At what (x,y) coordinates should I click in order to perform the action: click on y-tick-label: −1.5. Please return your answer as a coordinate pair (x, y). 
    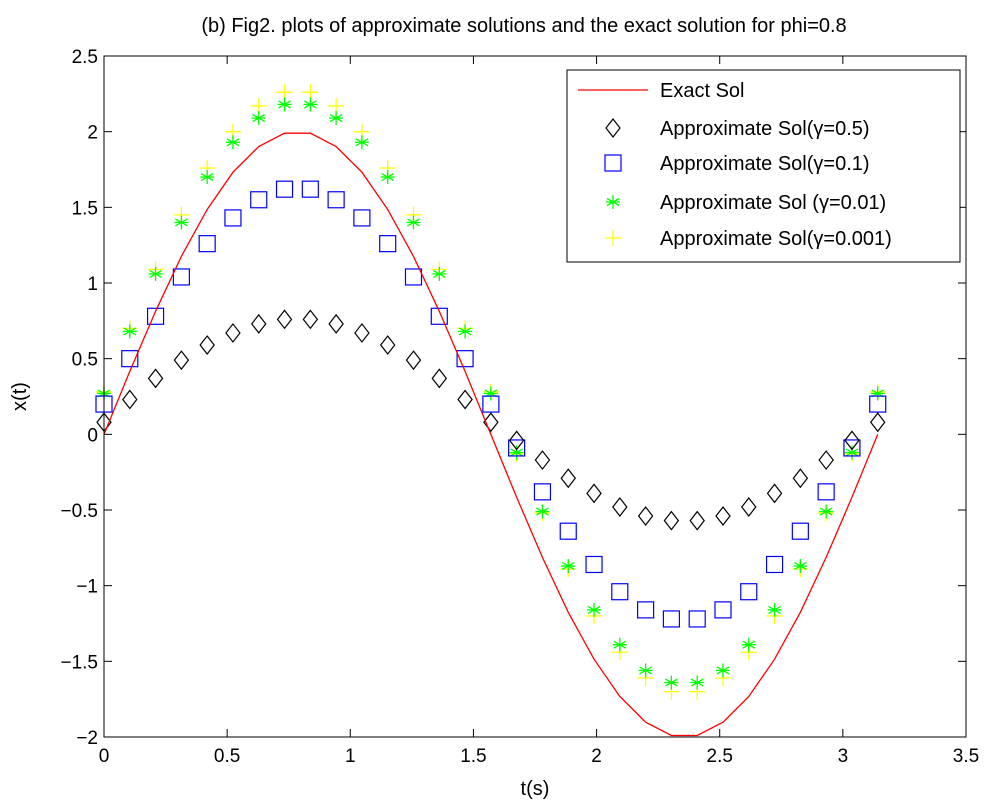
    Looking at the image, I should click on (79, 662).